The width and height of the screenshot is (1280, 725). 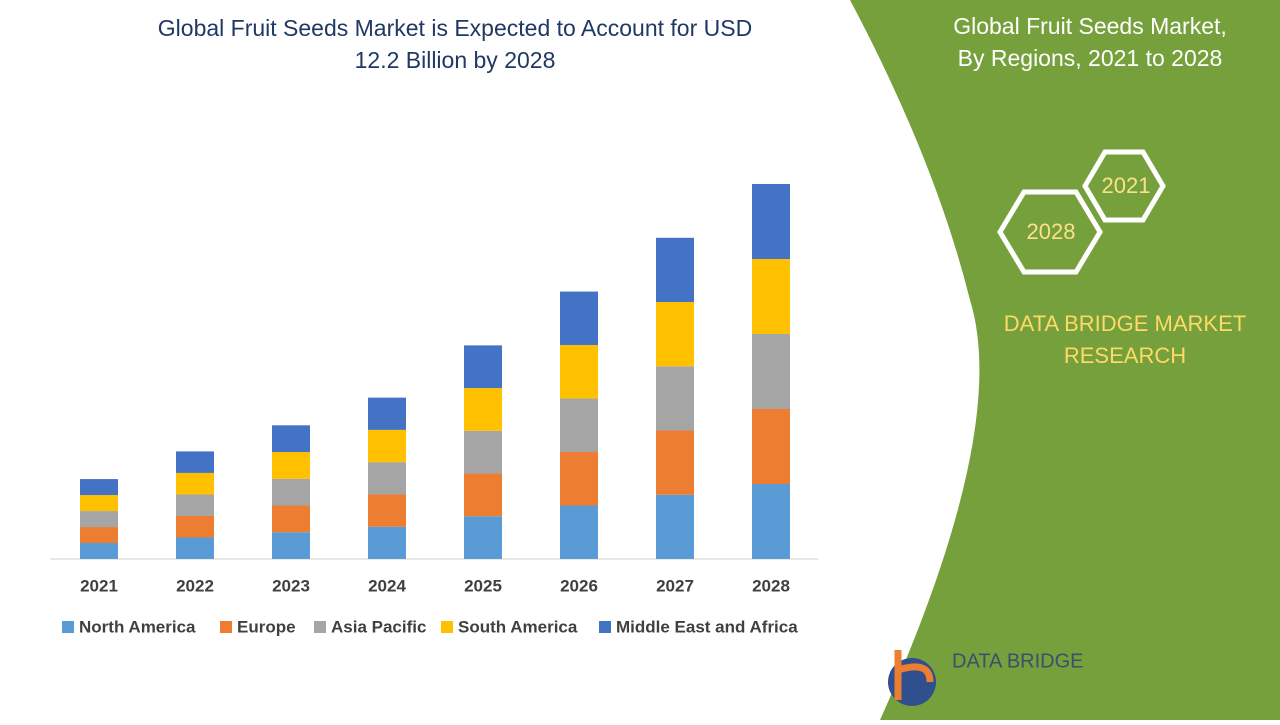 What do you see at coordinates (99, 585) in the screenshot?
I see `x-tick-label: 2021` at bounding box center [99, 585].